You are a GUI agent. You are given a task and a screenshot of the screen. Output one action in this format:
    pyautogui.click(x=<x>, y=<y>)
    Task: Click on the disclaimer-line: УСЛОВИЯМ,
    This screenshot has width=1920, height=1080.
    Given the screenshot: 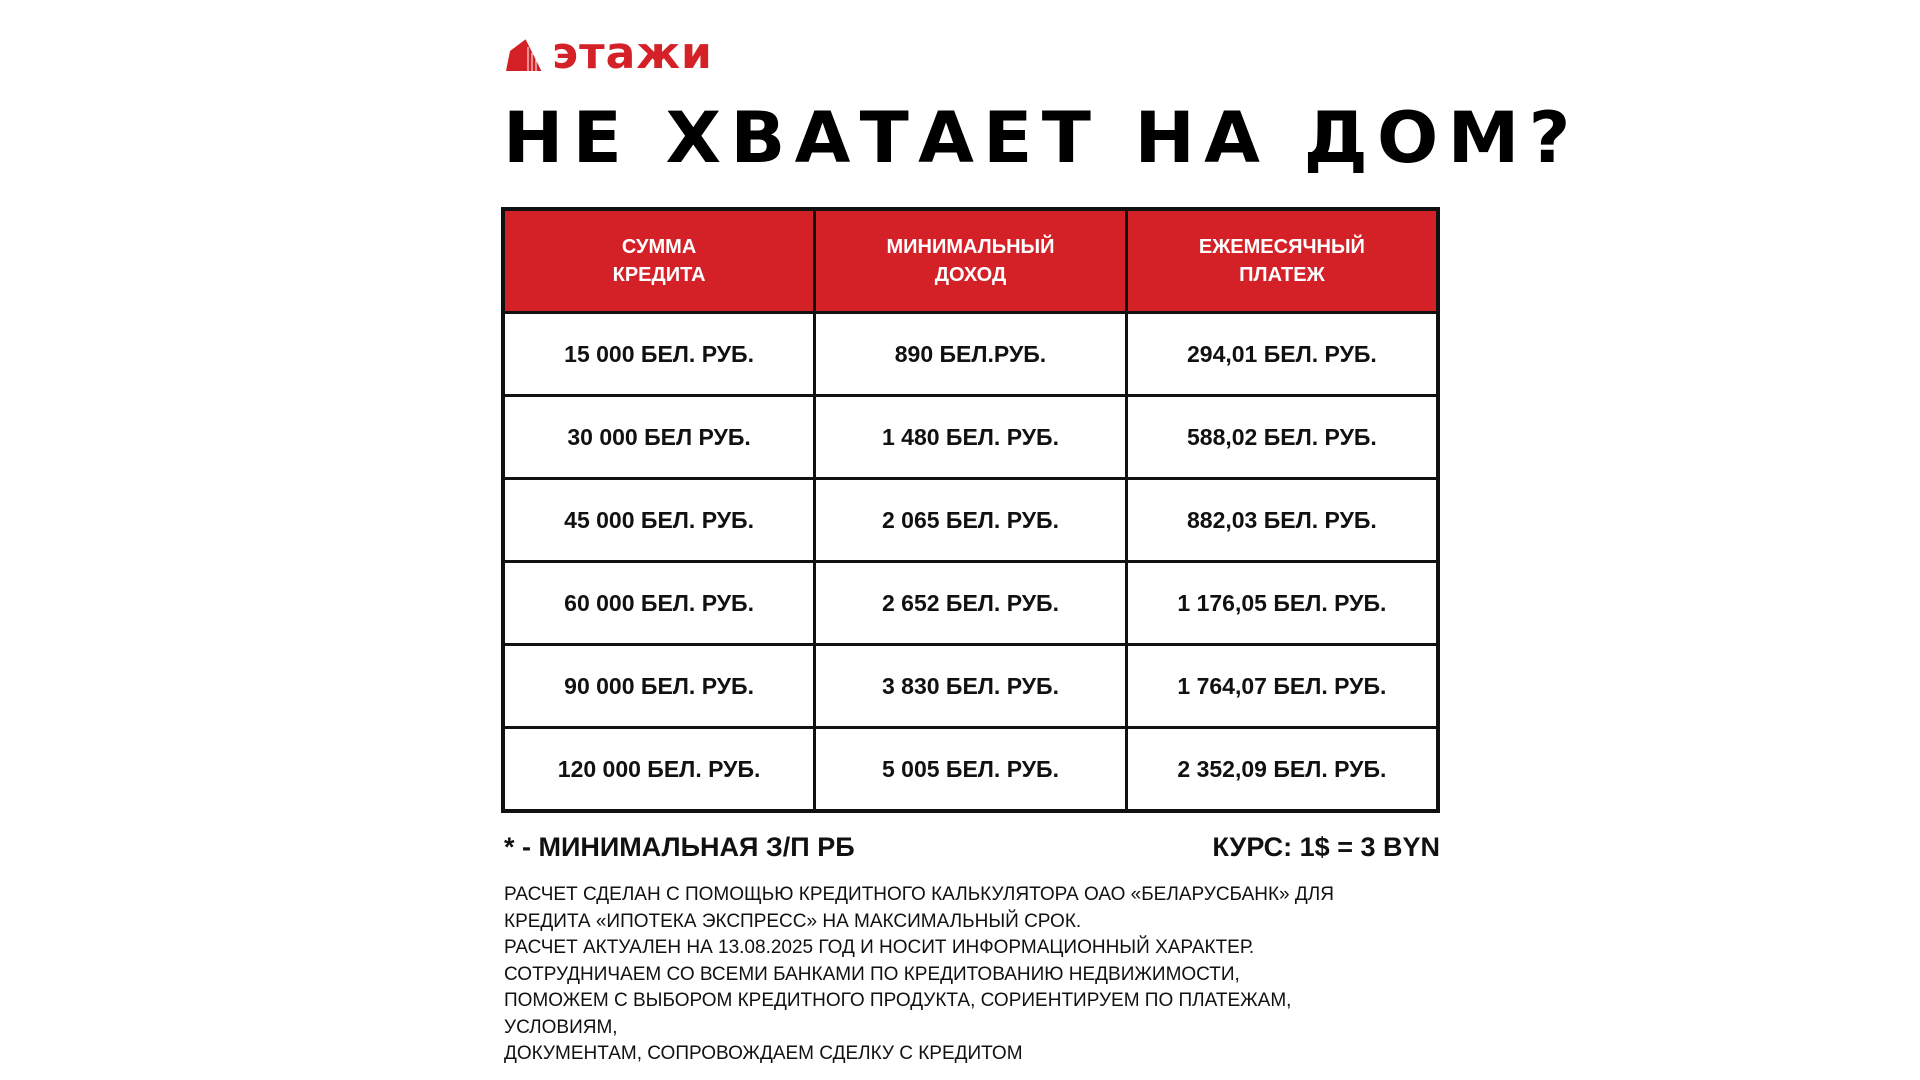 What is the action you would take?
    pyautogui.click(x=561, y=1027)
    